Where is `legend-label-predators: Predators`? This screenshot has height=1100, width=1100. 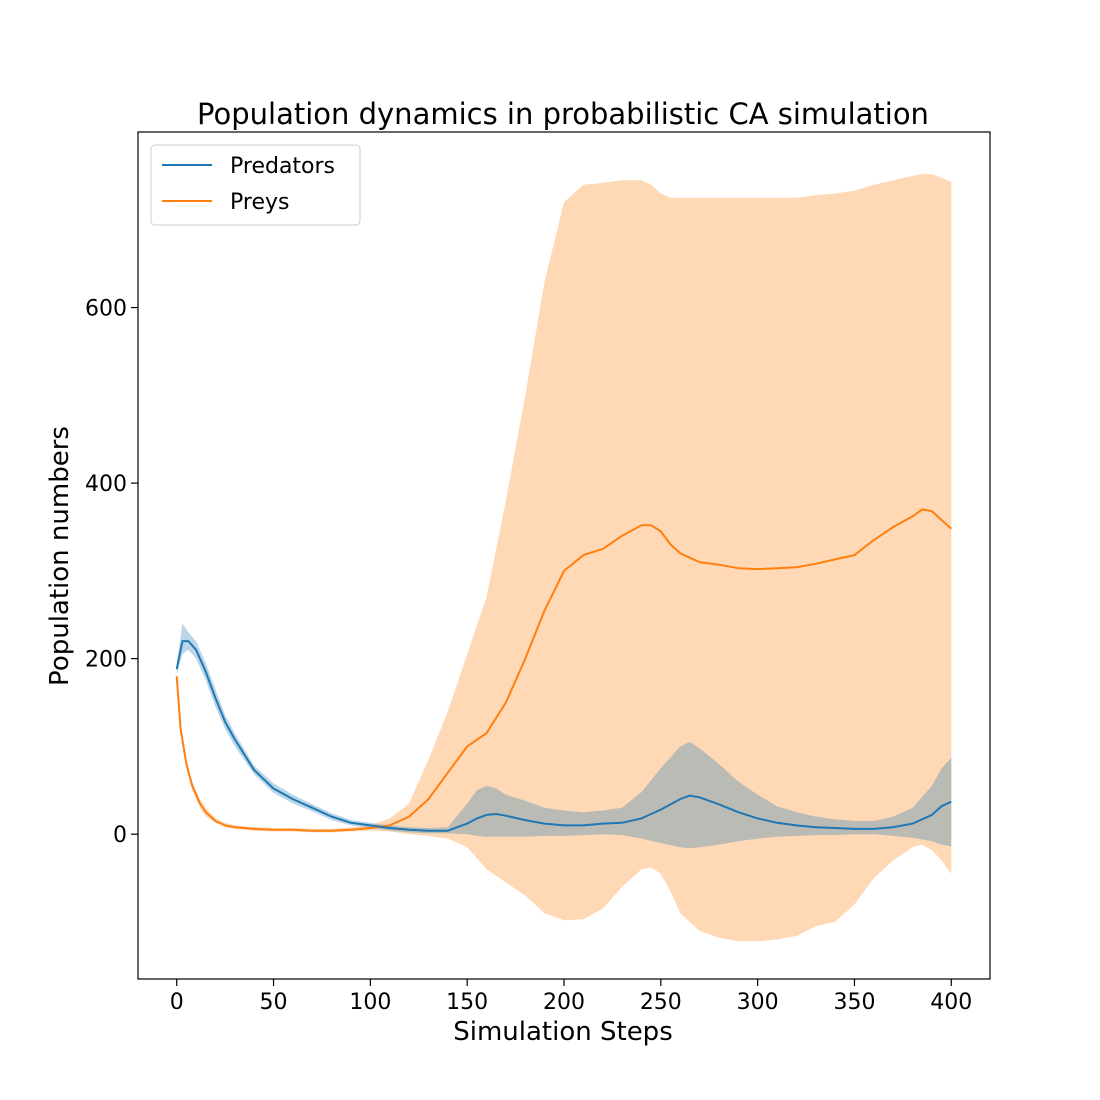 legend-label-predators: Predators is located at coordinates (282, 166).